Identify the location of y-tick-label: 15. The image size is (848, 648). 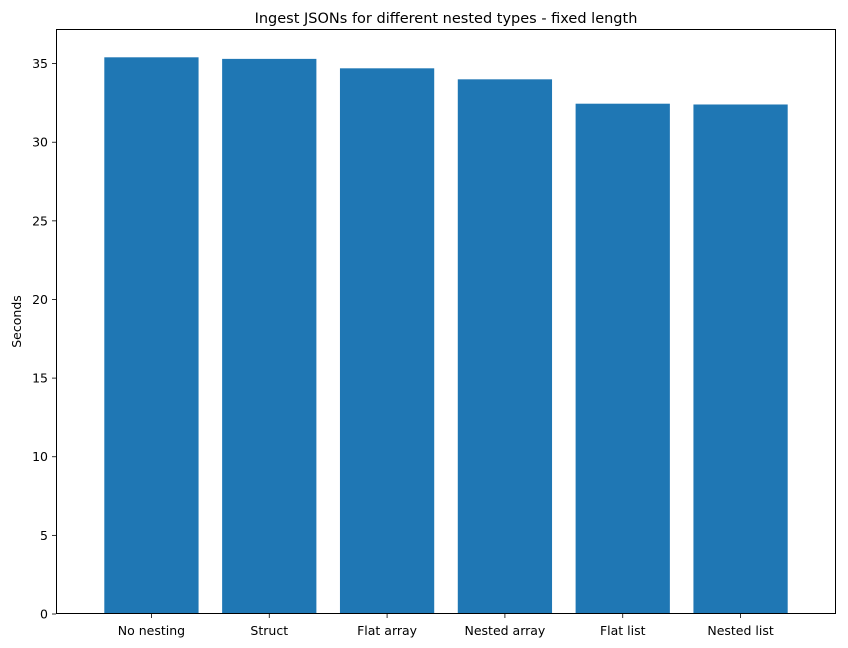
(40, 378).